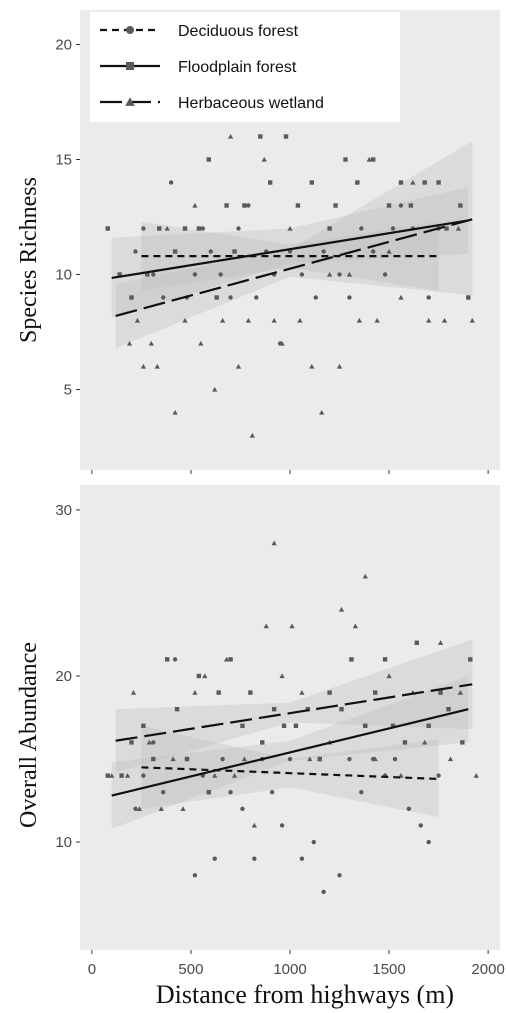 The width and height of the screenshot is (506, 1013). I want to click on x-tick-label: 500, so click(190, 969).